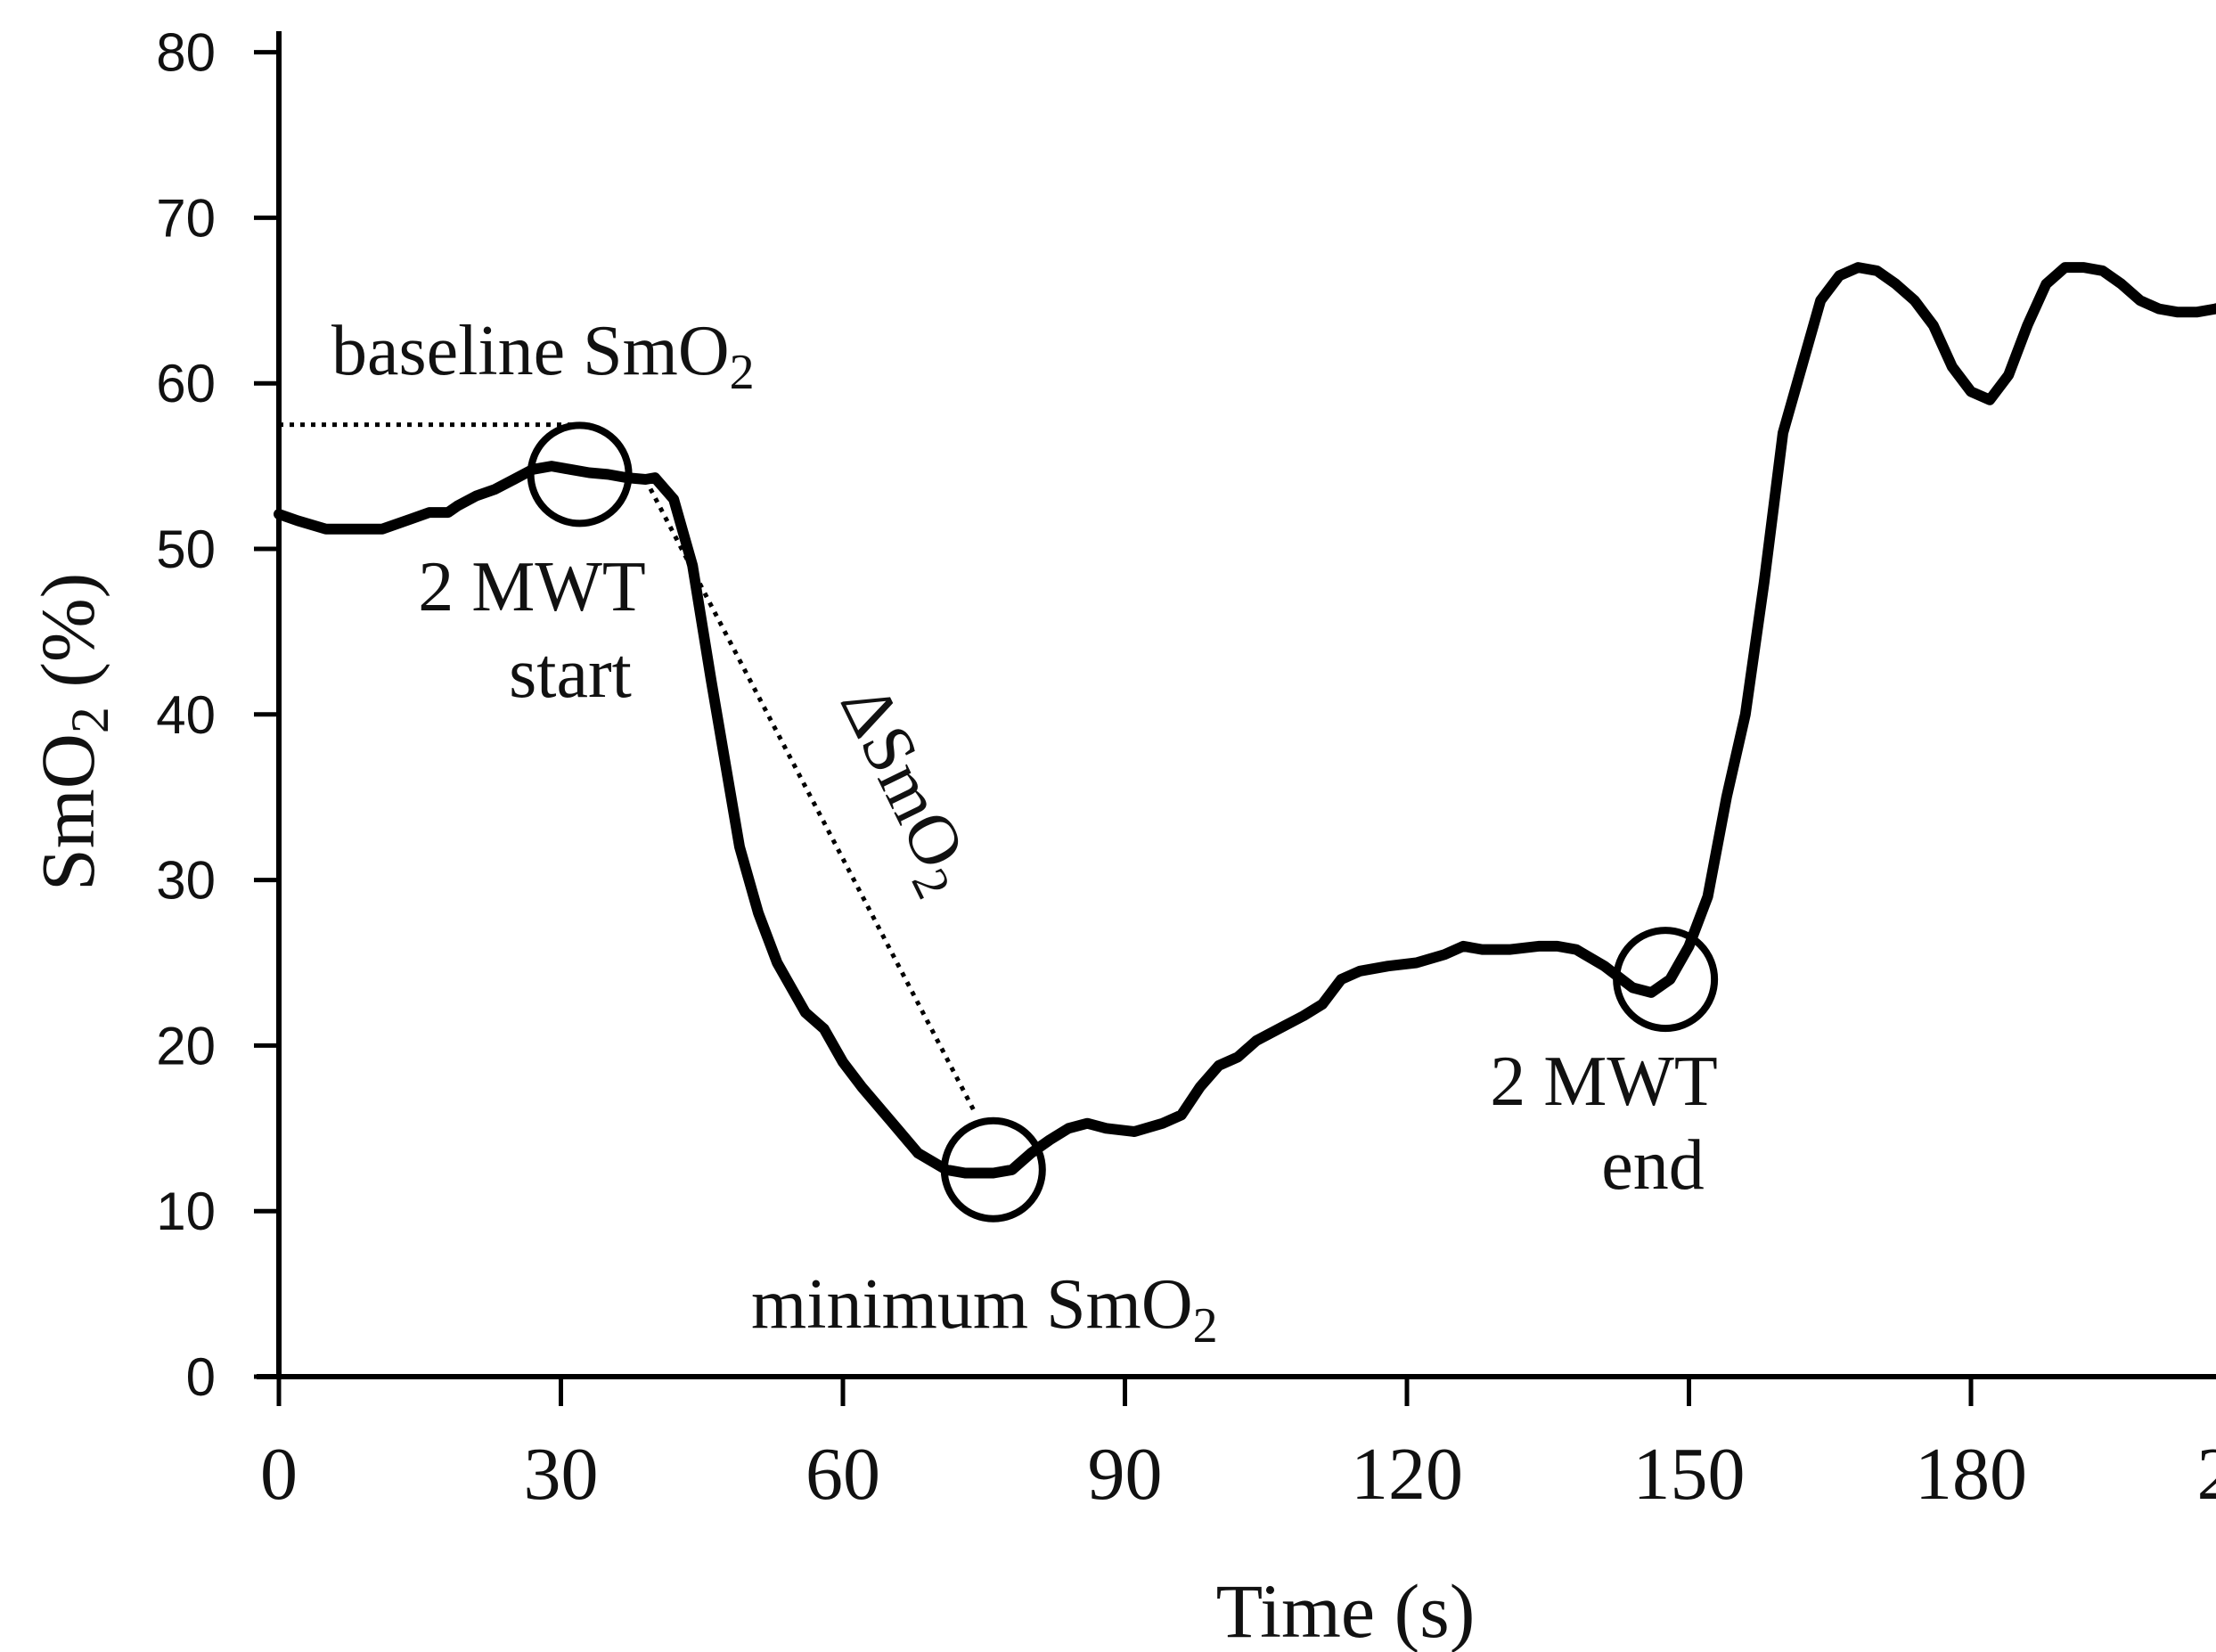 This screenshot has width=2216, height=1652. Describe the element at coordinates (1407, 1474) in the screenshot. I see `x-tick-label: 120` at that location.